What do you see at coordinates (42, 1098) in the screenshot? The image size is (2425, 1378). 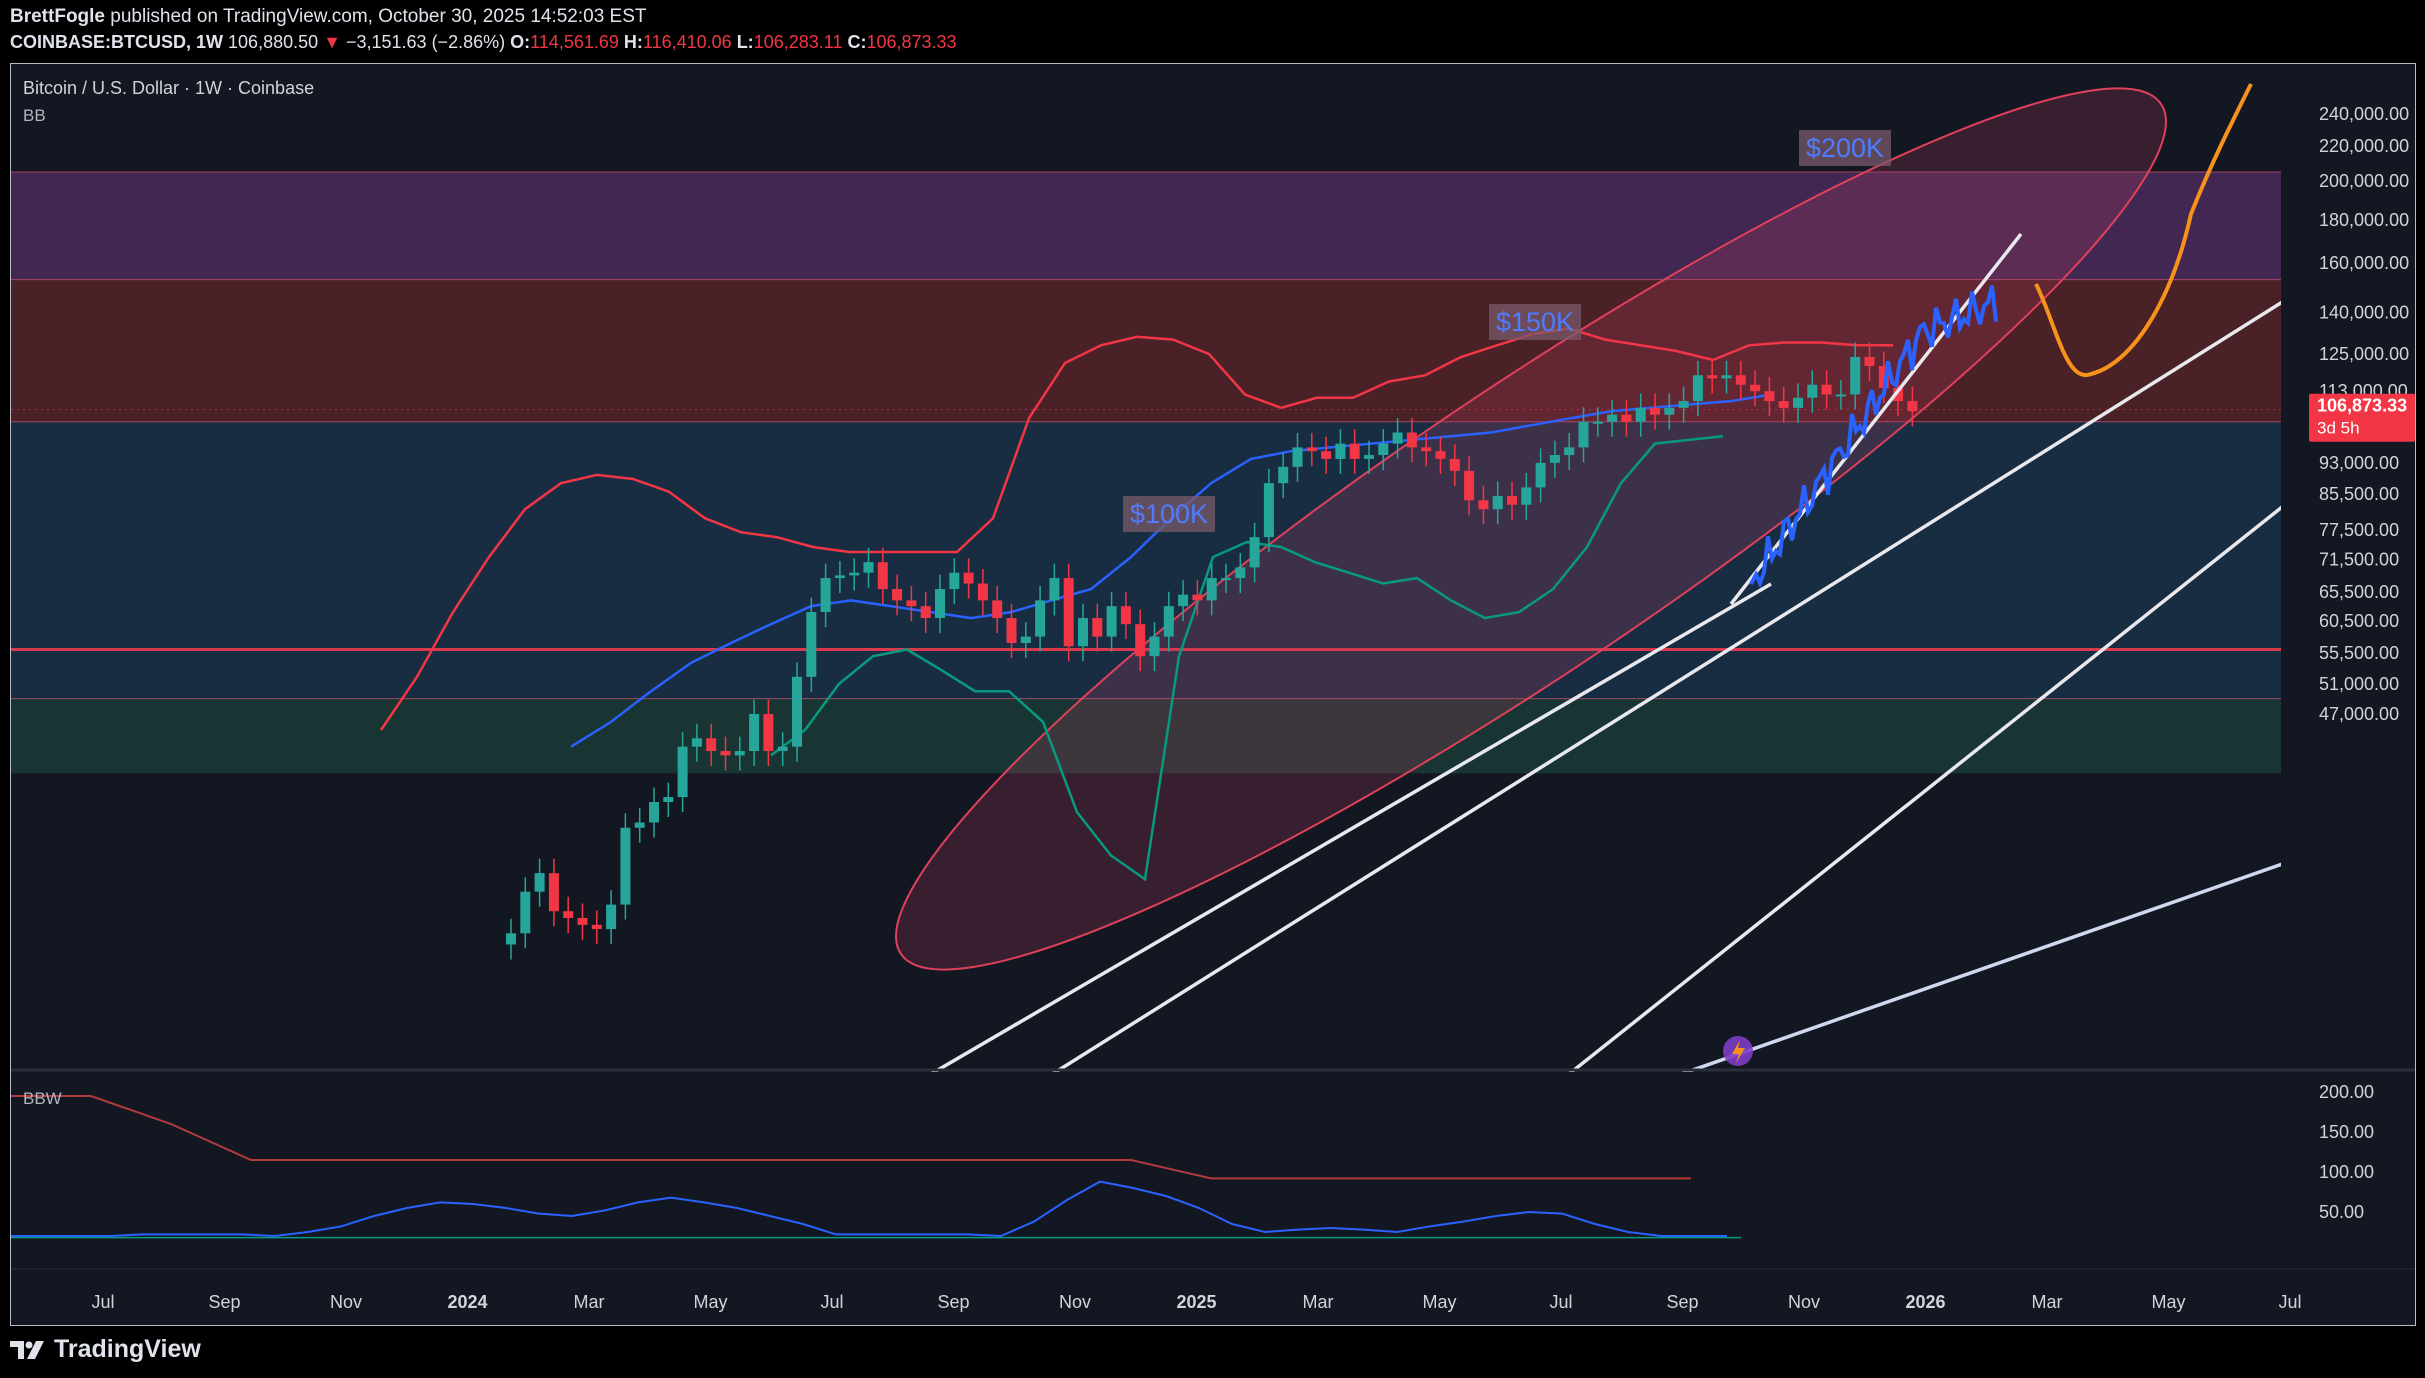 I see `bbw-indicator-label: BBW` at bounding box center [42, 1098].